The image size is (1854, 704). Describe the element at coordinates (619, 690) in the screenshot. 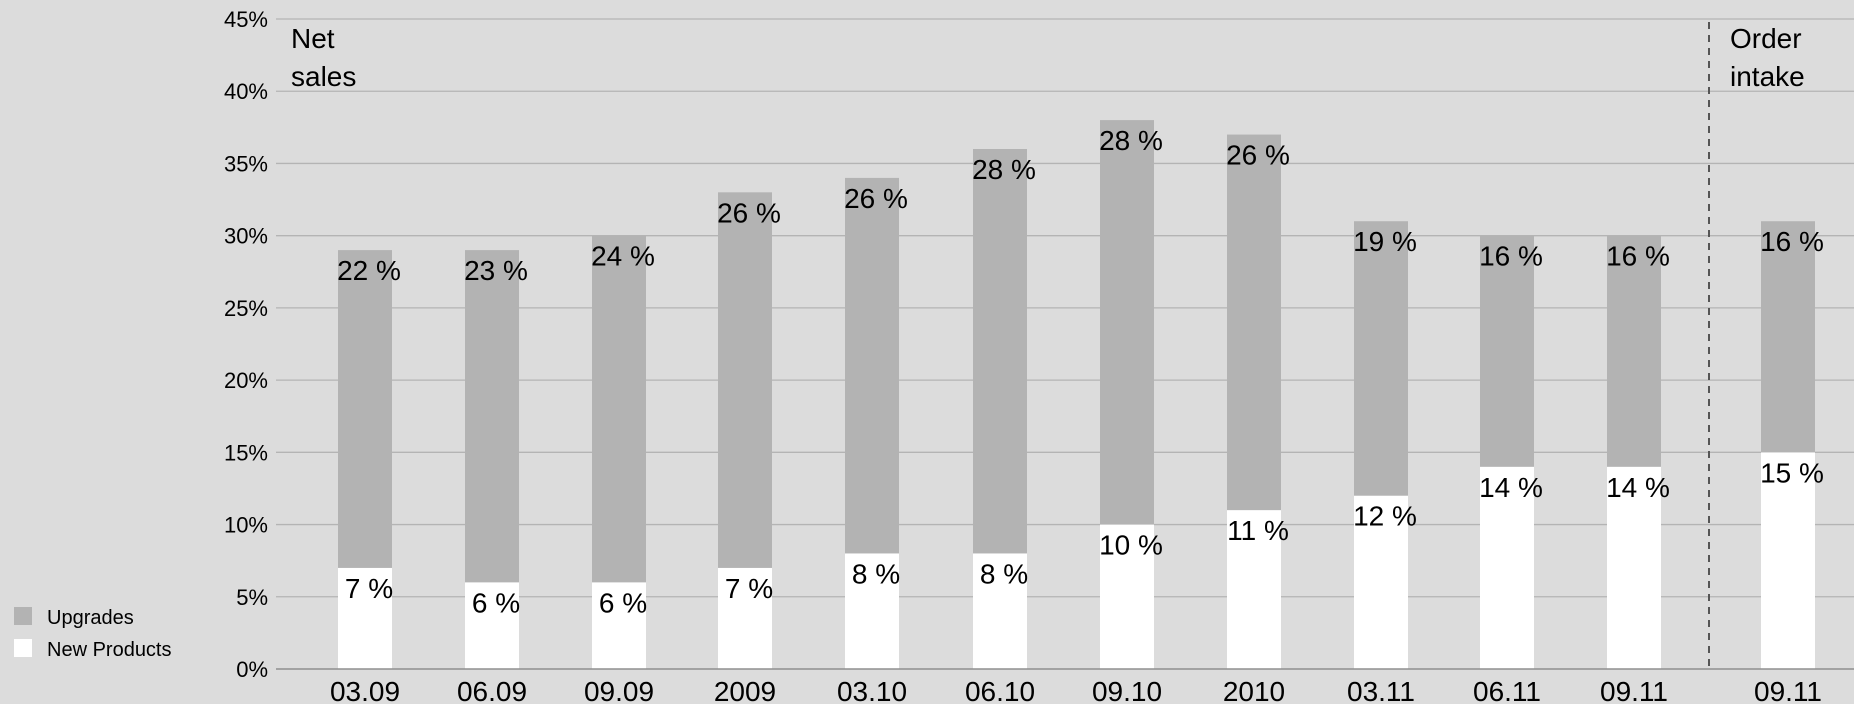

I see `x-tick-label: 09.09` at that location.